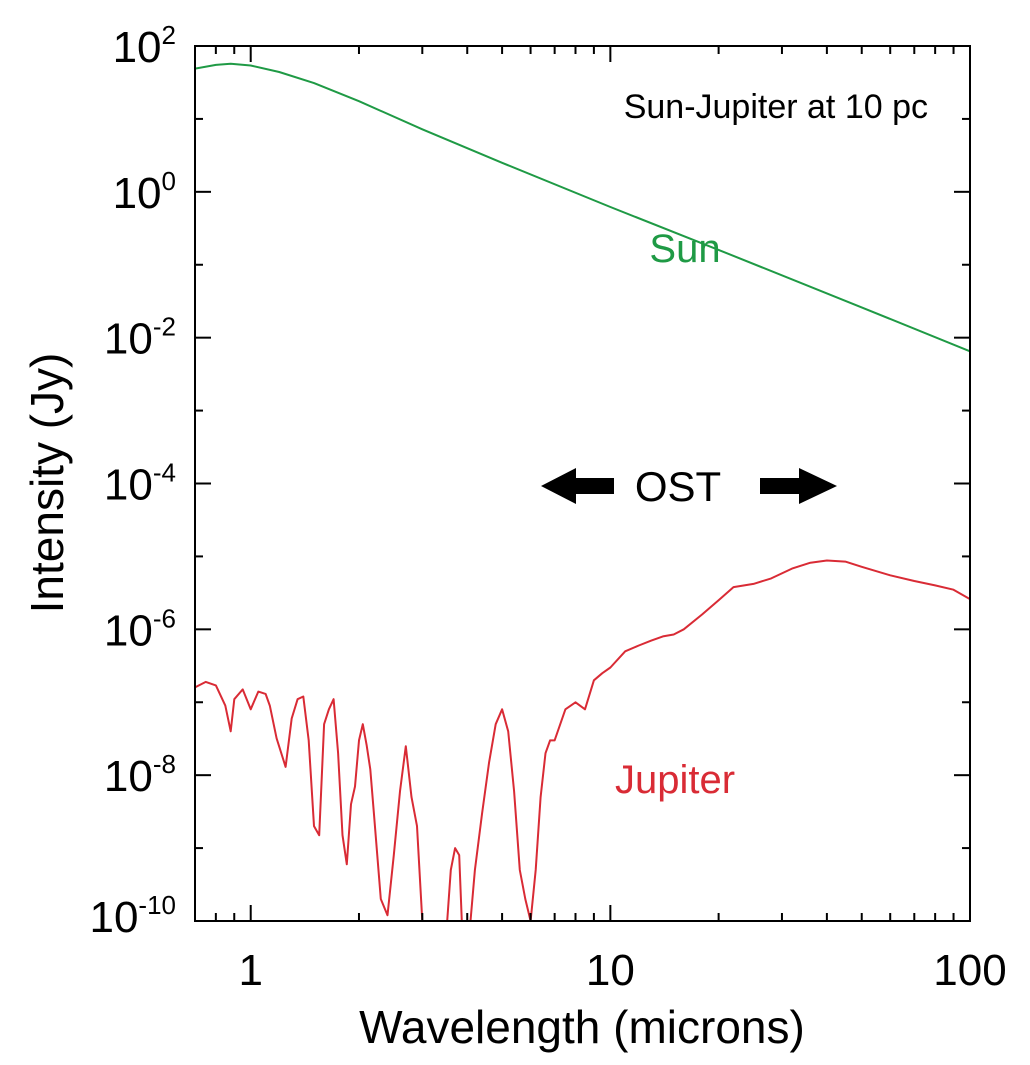  What do you see at coordinates (140, 629) in the screenshot?
I see `y-tick-label: 10⁻⁶` at bounding box center [140, 629].